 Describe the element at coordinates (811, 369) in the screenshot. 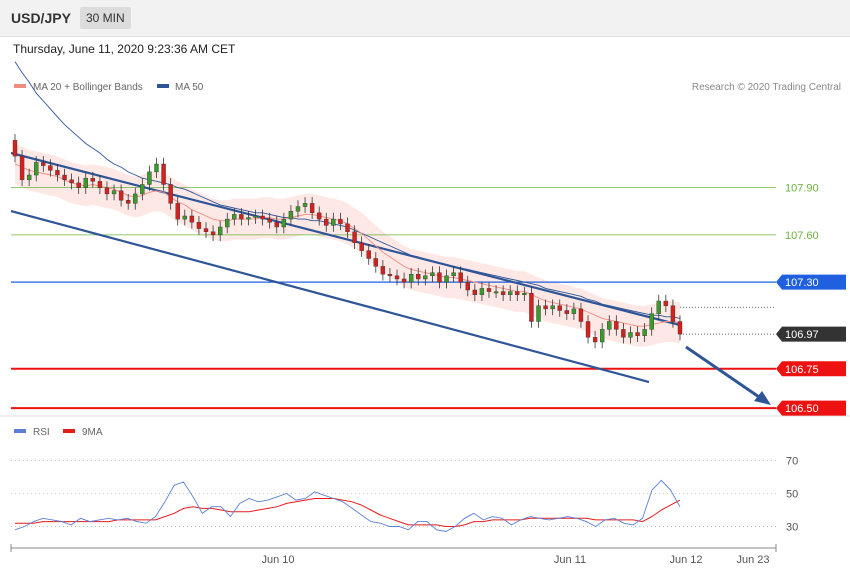

I see `level-tag-106.75` at that location.